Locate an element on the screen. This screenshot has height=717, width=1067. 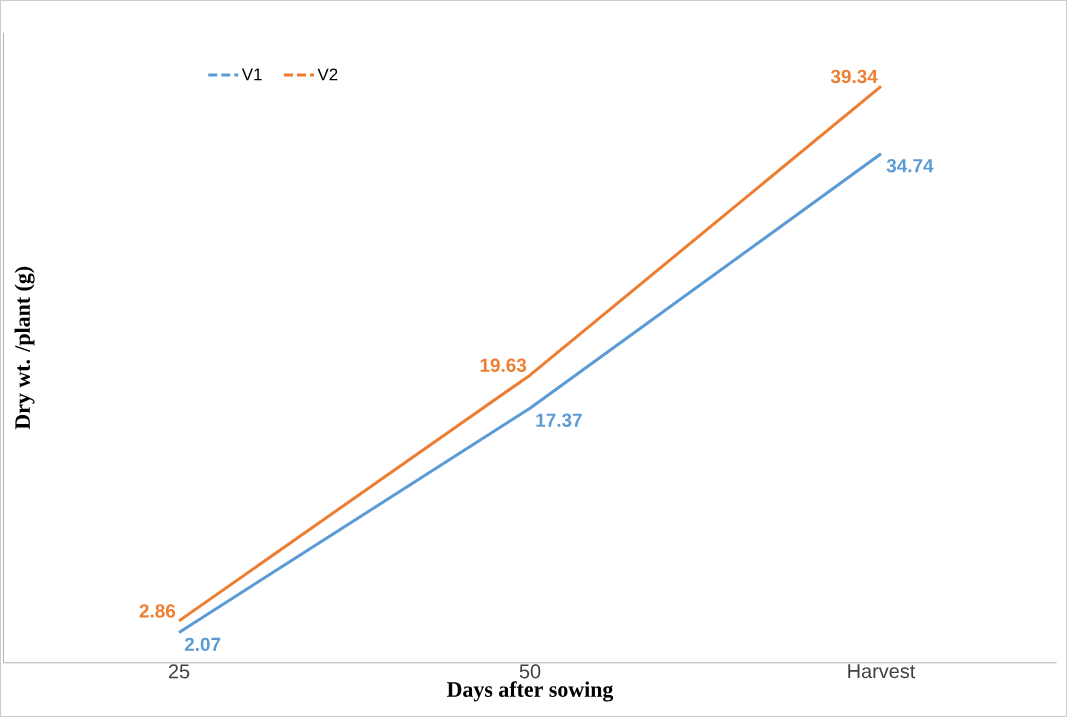
data-label: 34.74 is located at coordinates (910, 165).